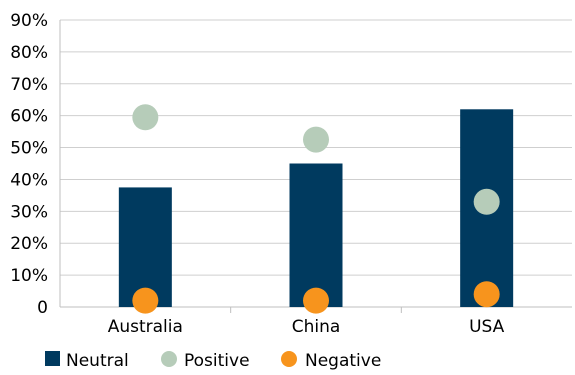  I want to click on legend-label-positive: Positive, so click(217, 361).